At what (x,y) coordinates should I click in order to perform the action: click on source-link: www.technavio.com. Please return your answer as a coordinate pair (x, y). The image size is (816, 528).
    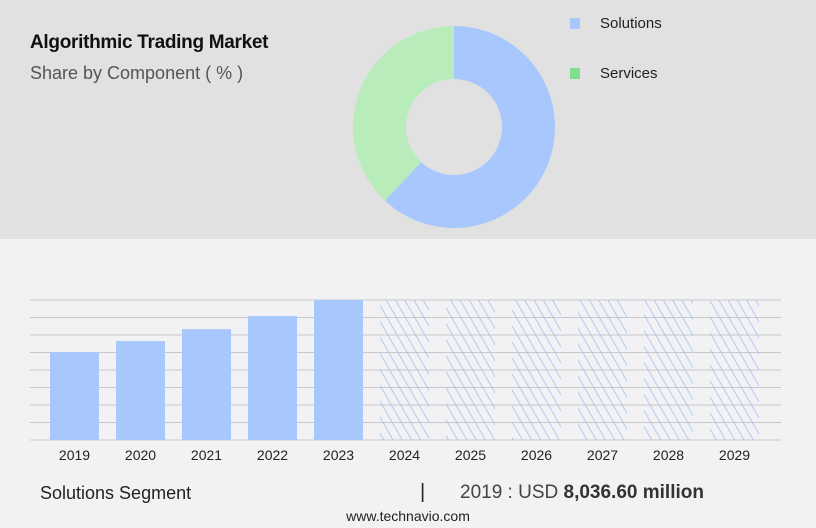
    Looking at the image, I should click on (408, 516).